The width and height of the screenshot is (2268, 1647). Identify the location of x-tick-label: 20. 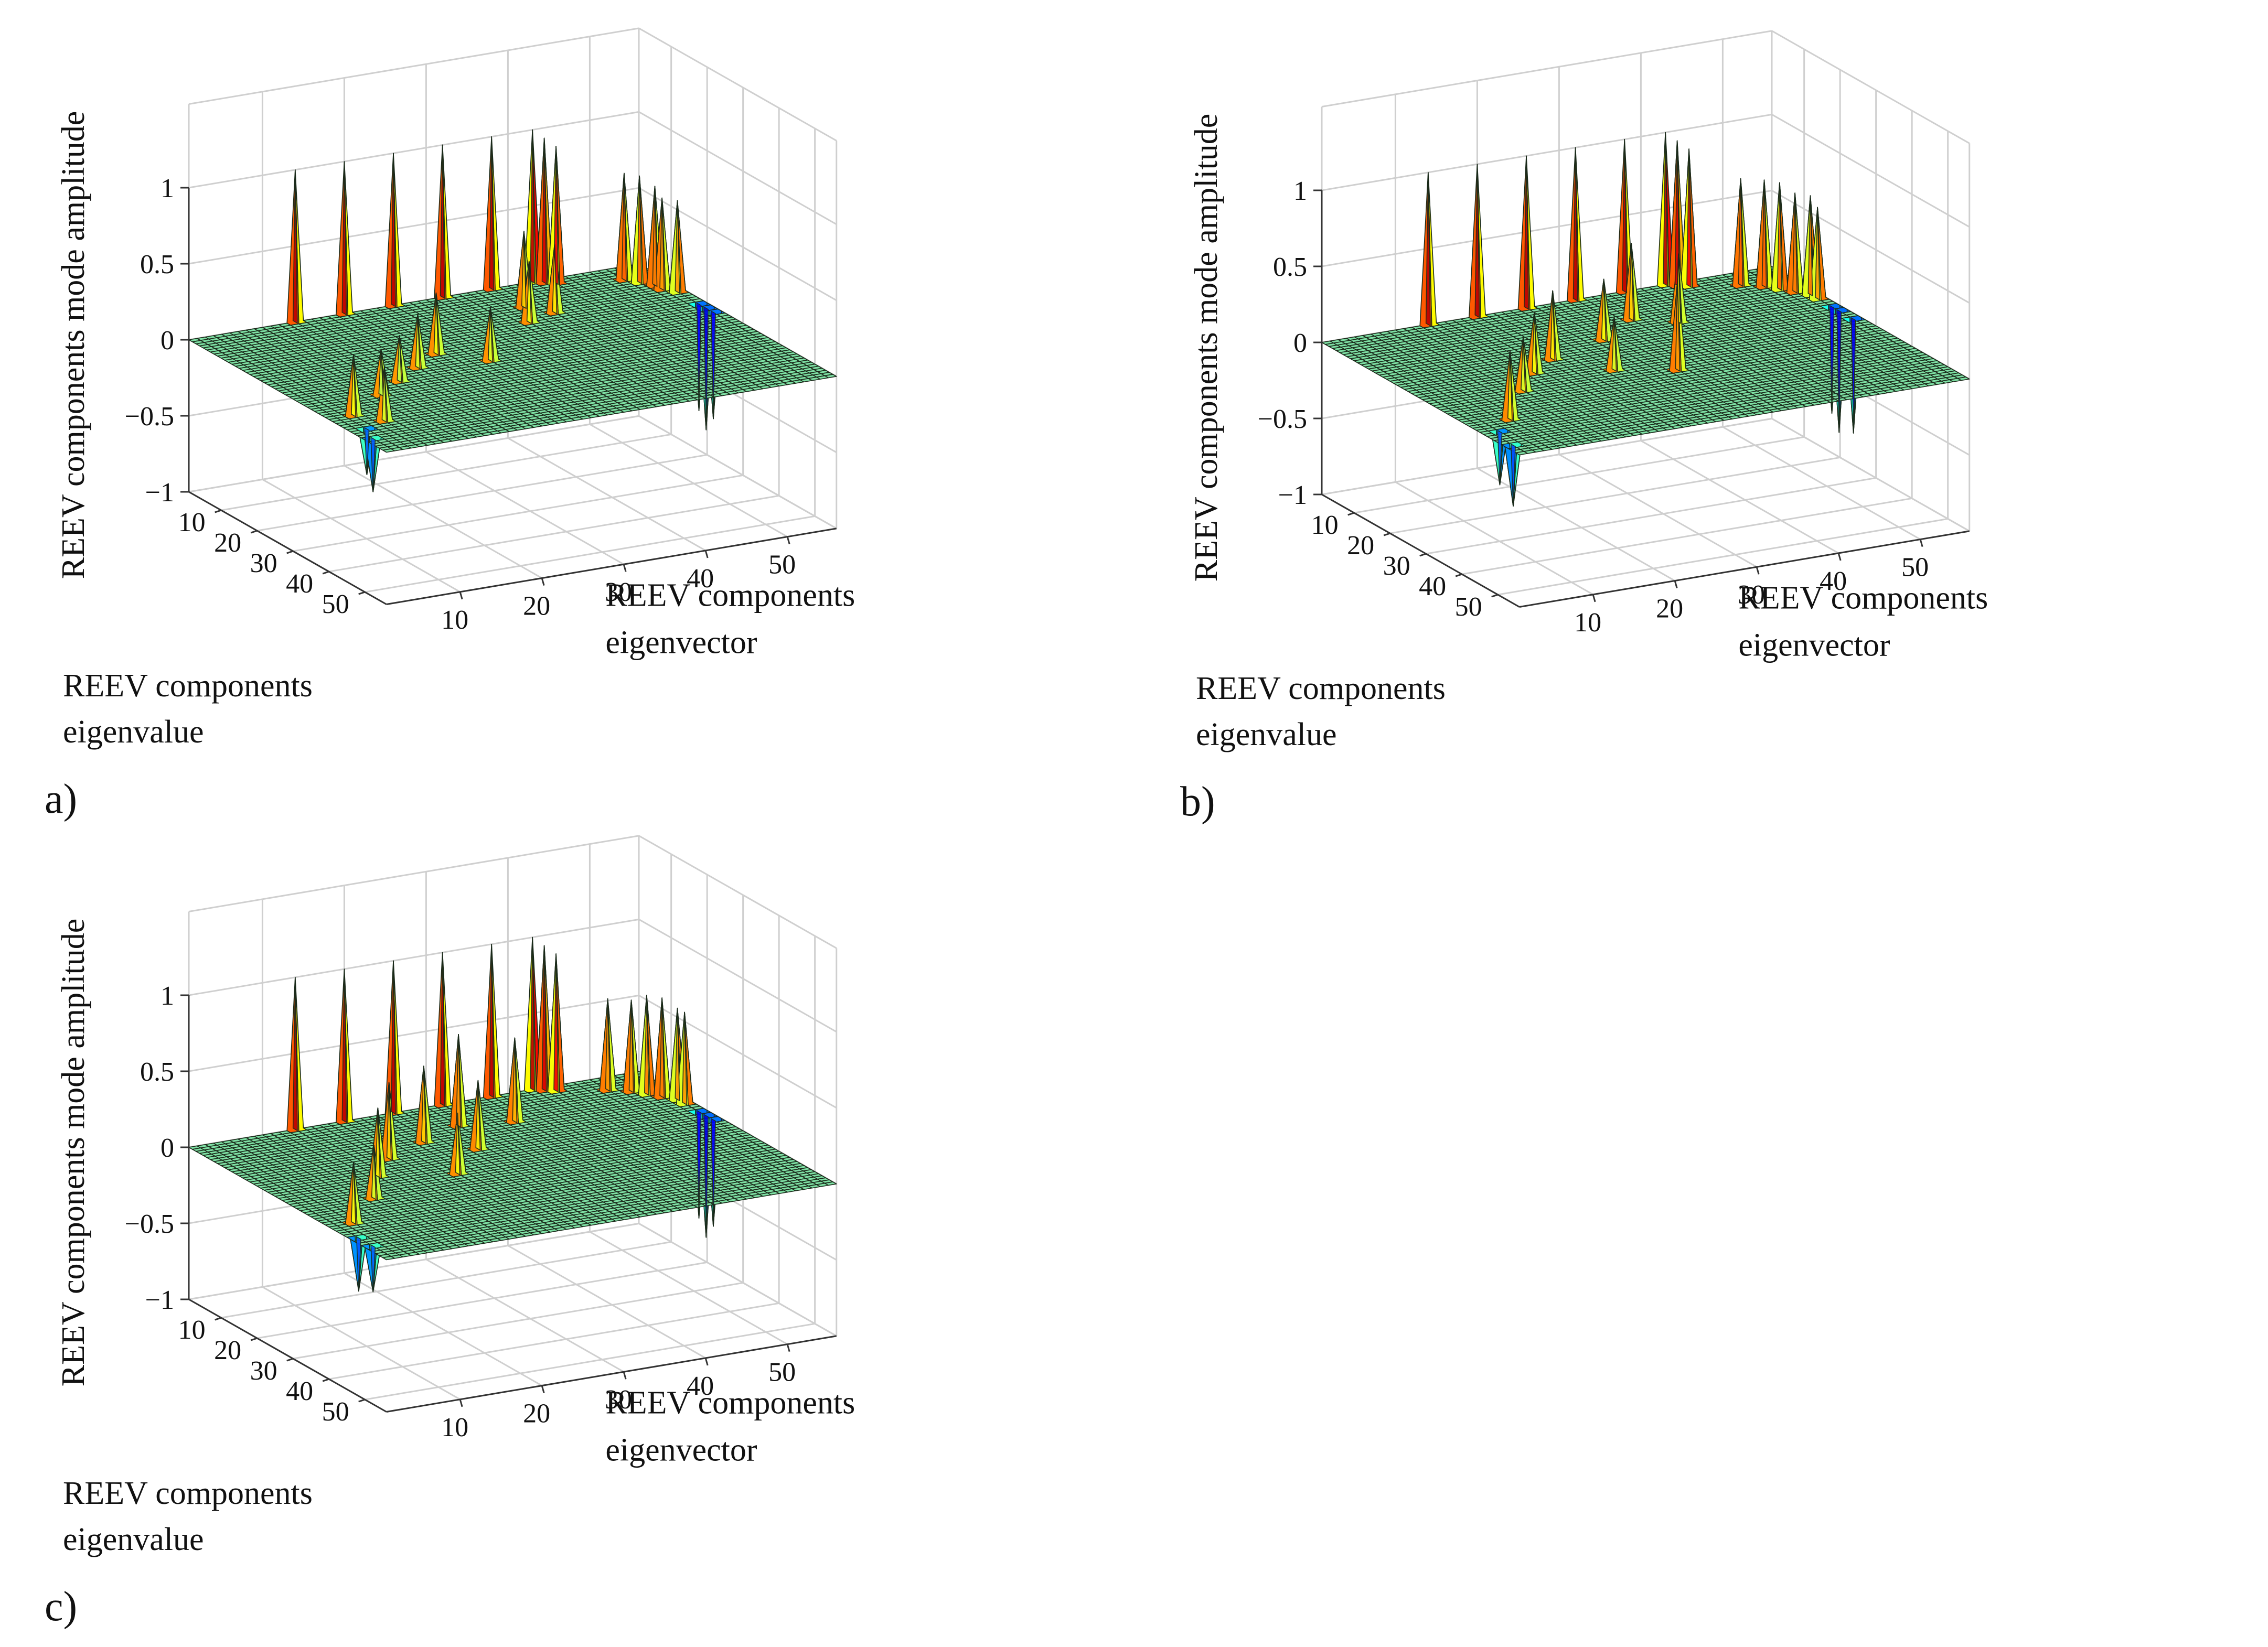
(228, 1350).